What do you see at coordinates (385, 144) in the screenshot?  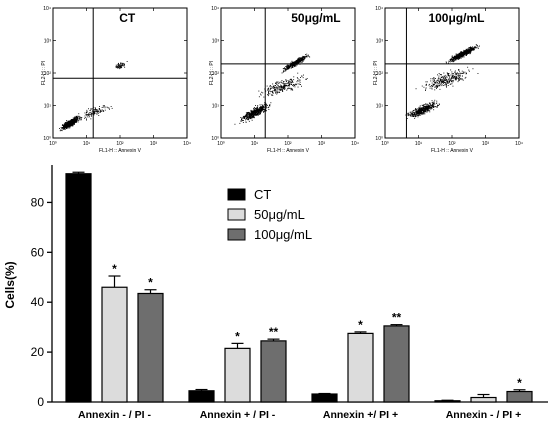 I see `x-tick-label: 10⁰` at bounding box center [385, 144].